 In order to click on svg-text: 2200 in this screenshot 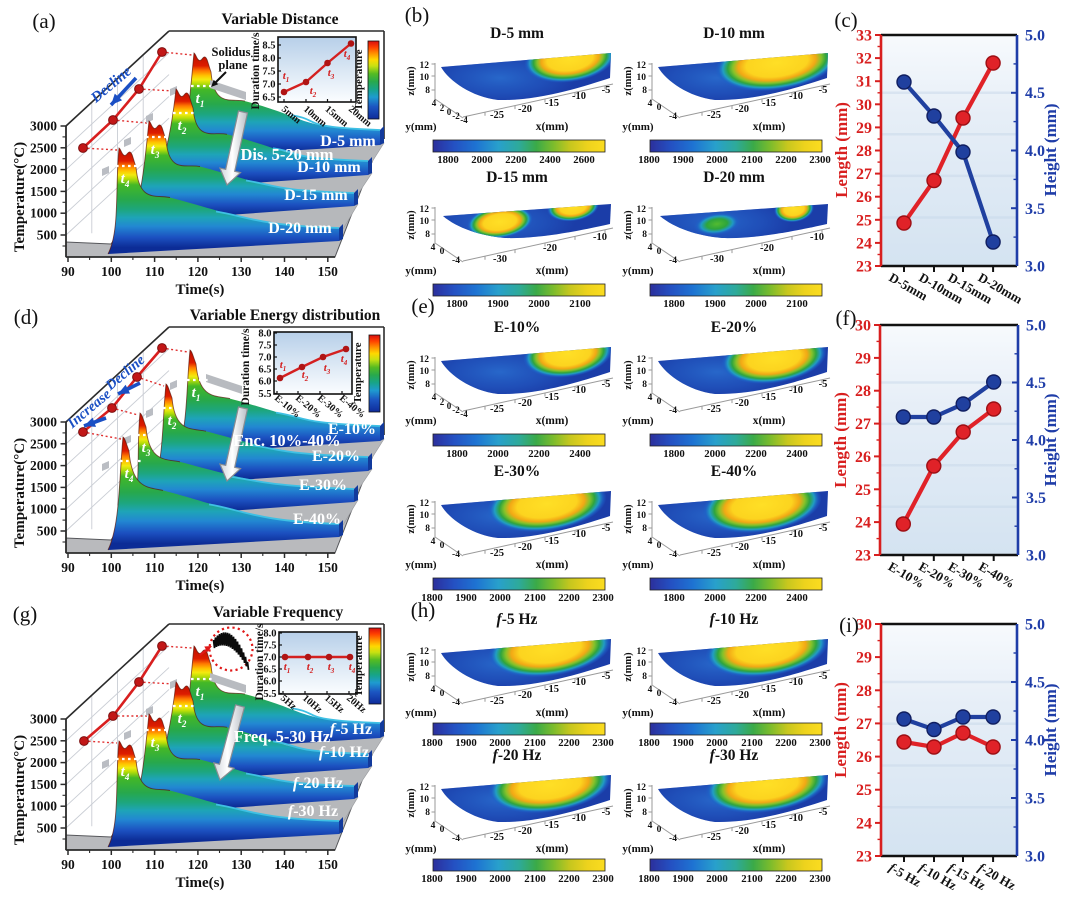, I will do `click(569, 743)`.